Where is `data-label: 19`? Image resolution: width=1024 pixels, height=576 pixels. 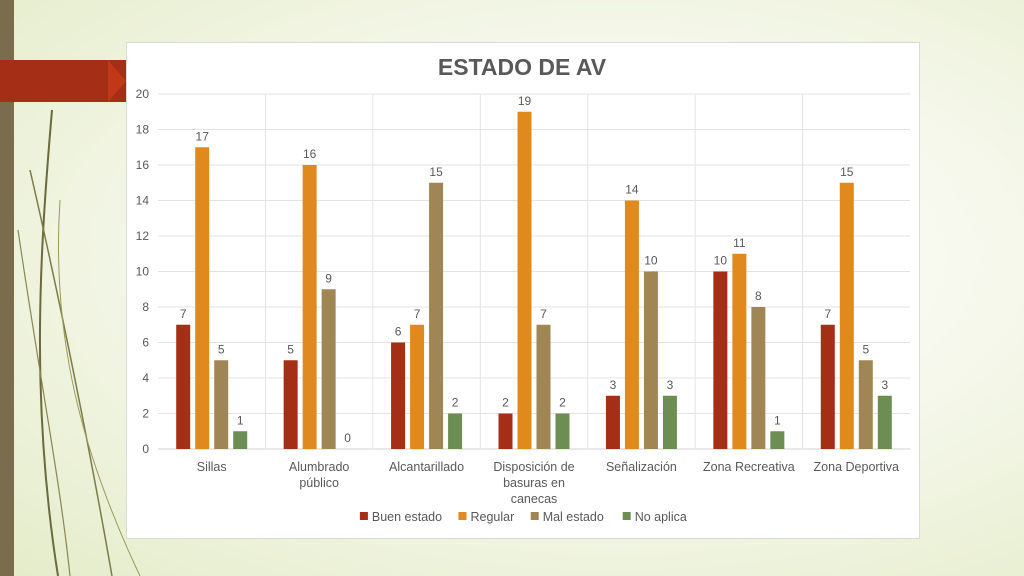 data-label: 19 is located at coordinates (525, 101).